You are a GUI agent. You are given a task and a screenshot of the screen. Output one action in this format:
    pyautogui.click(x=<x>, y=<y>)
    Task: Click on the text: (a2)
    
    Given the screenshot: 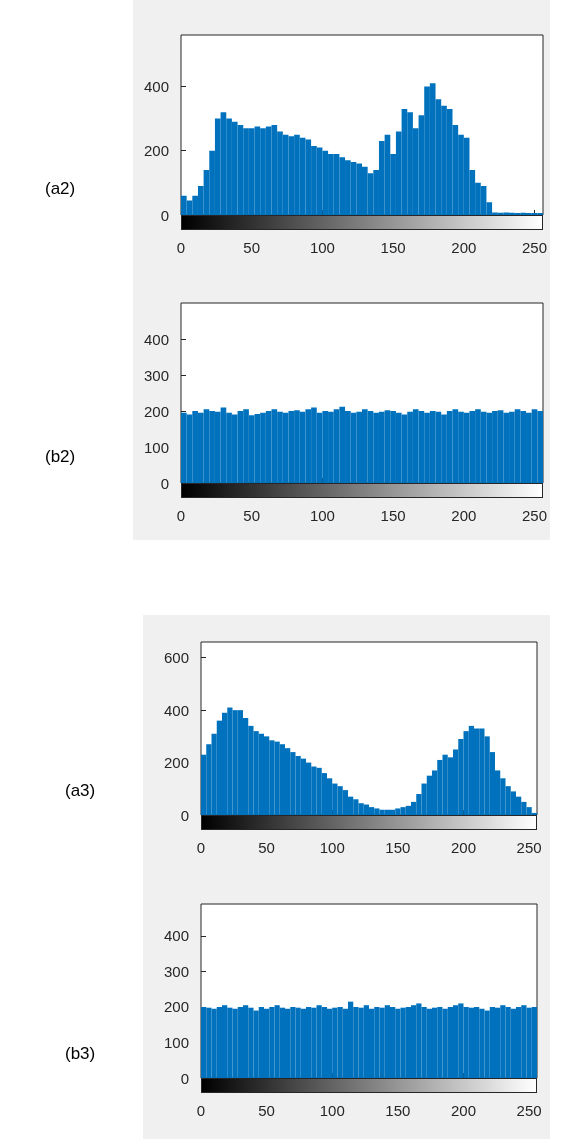 What is the action you would take?
    pyautogui.click(x=60, y=189)
    